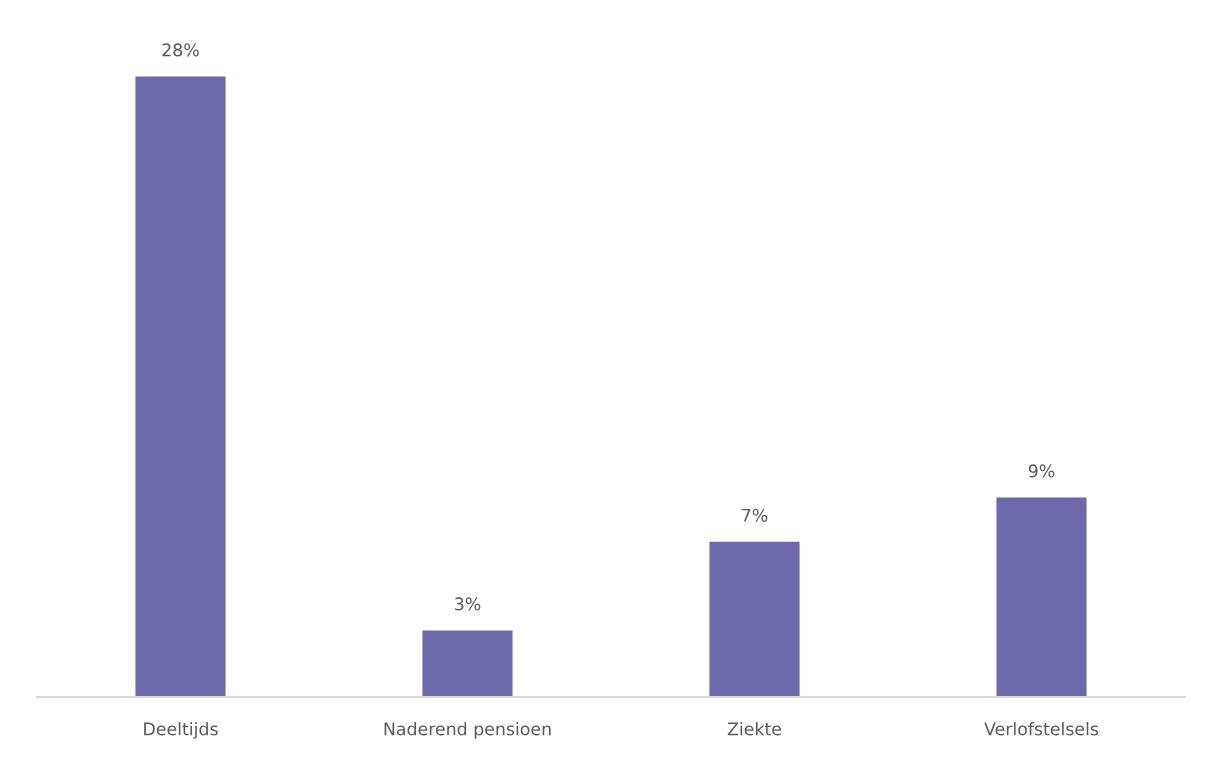 The image size is (1210, 758). What do you see at coordinates (468, 604) in the screenshot?
I see `data-label: 3%` at bounding box center [468, 604].